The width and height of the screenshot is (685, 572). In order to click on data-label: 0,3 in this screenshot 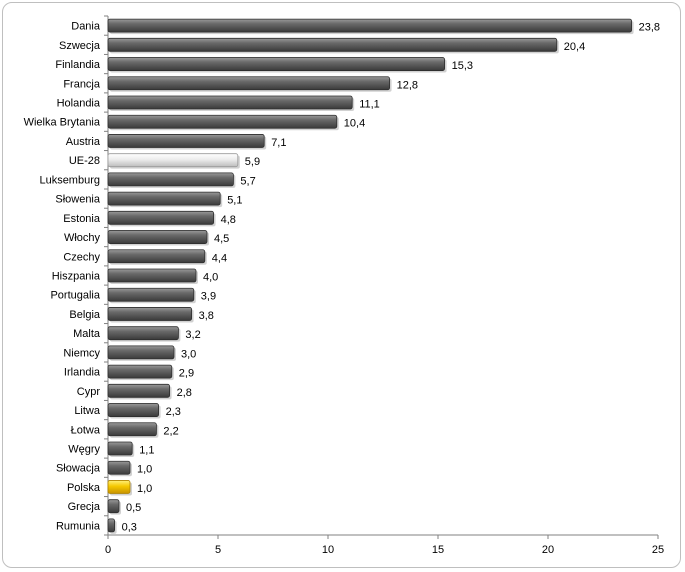, I will do `click(129, 527)`.